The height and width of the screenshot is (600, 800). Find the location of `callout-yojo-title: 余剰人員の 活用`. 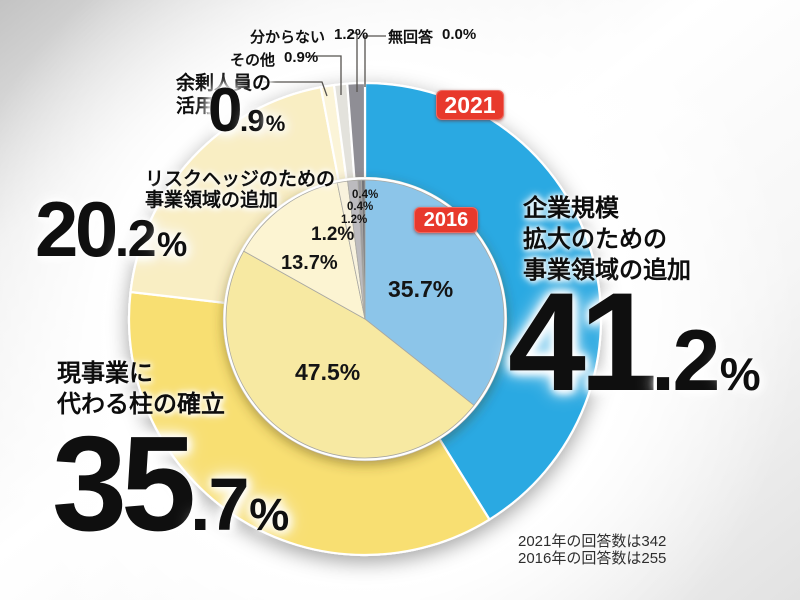

callout-yojo-title: 余剰人員の 活用 is located at coordinates (224, 95).